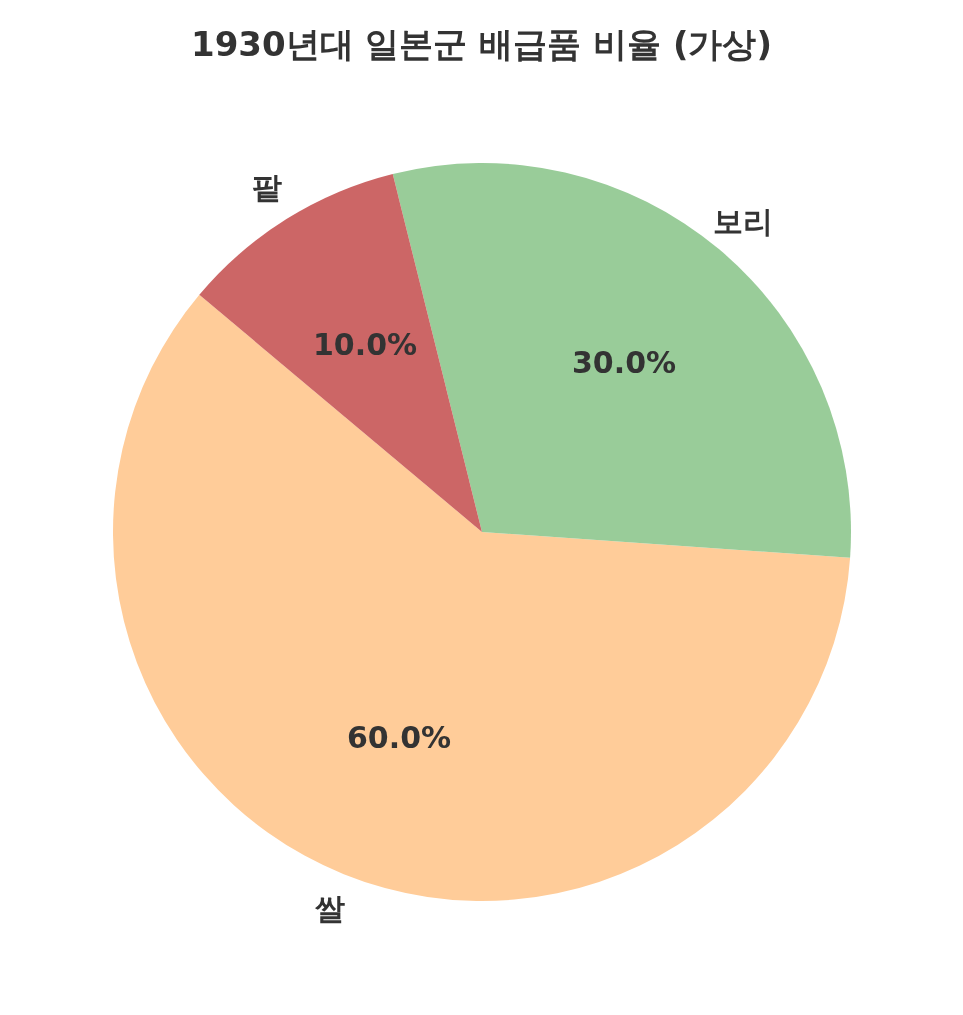 Image resolution: width=963 pixels, height=1015 pixels. Describe the element at coordinates (743, 221) in the screenshot. I see `slice-label: 보리` at that location.